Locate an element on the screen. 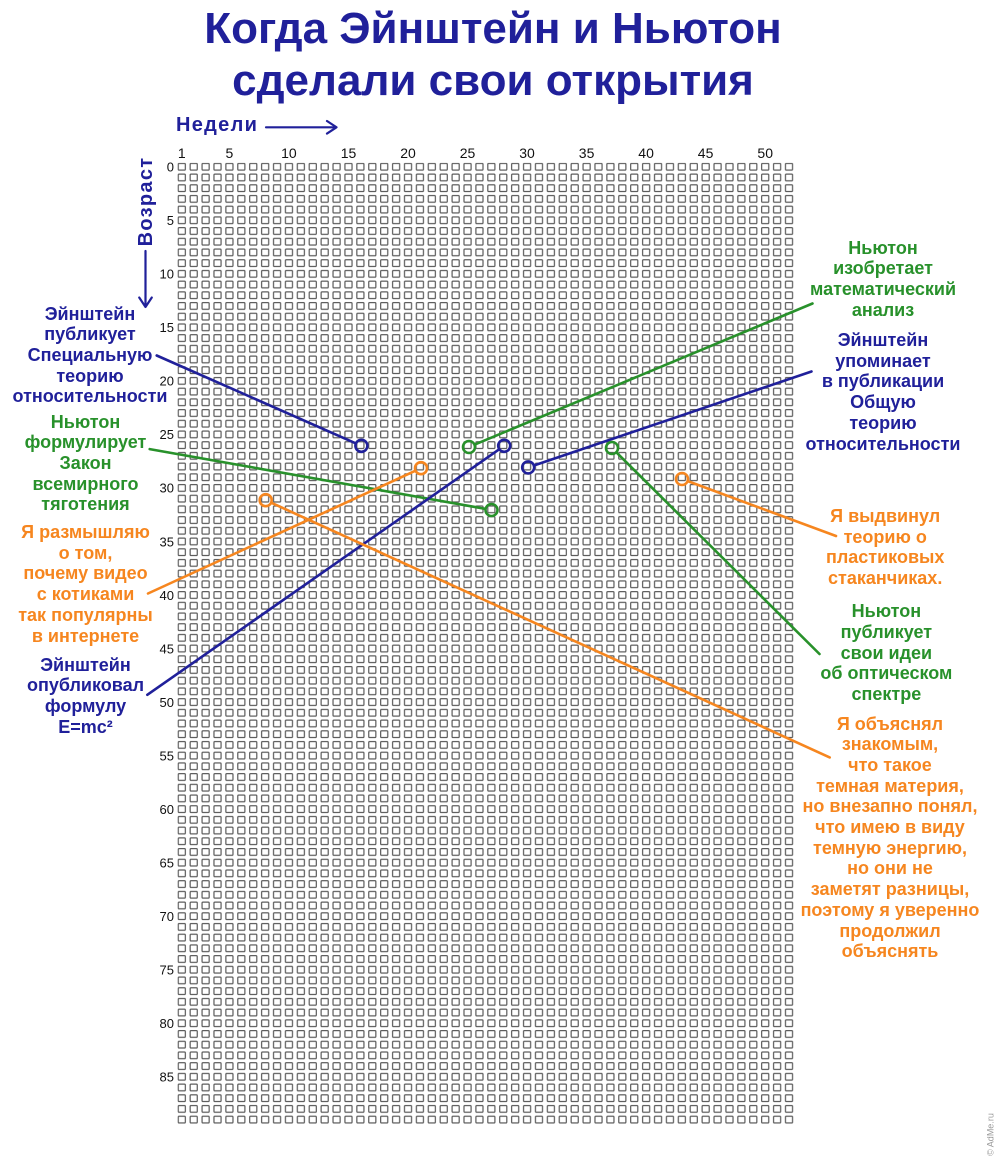 This screenshot has height=1162, width=1000. svg-text: 55 is located at coordinates (167, 755).